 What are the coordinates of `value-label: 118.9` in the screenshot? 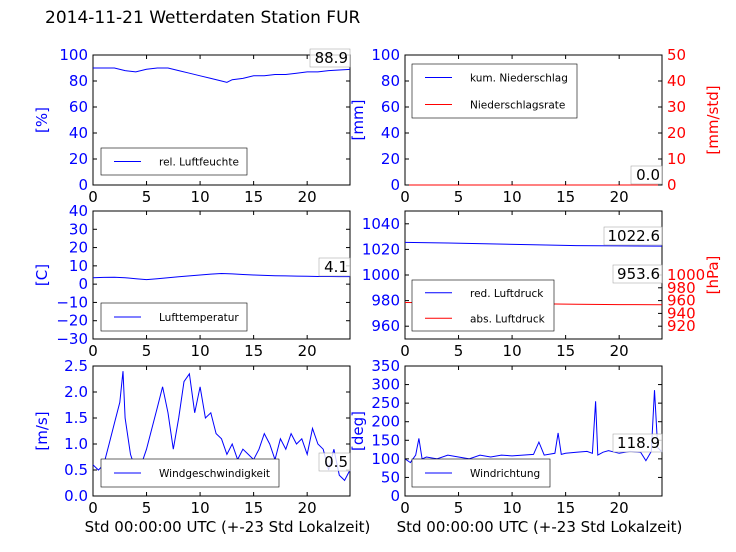 It's located at (638, 443).